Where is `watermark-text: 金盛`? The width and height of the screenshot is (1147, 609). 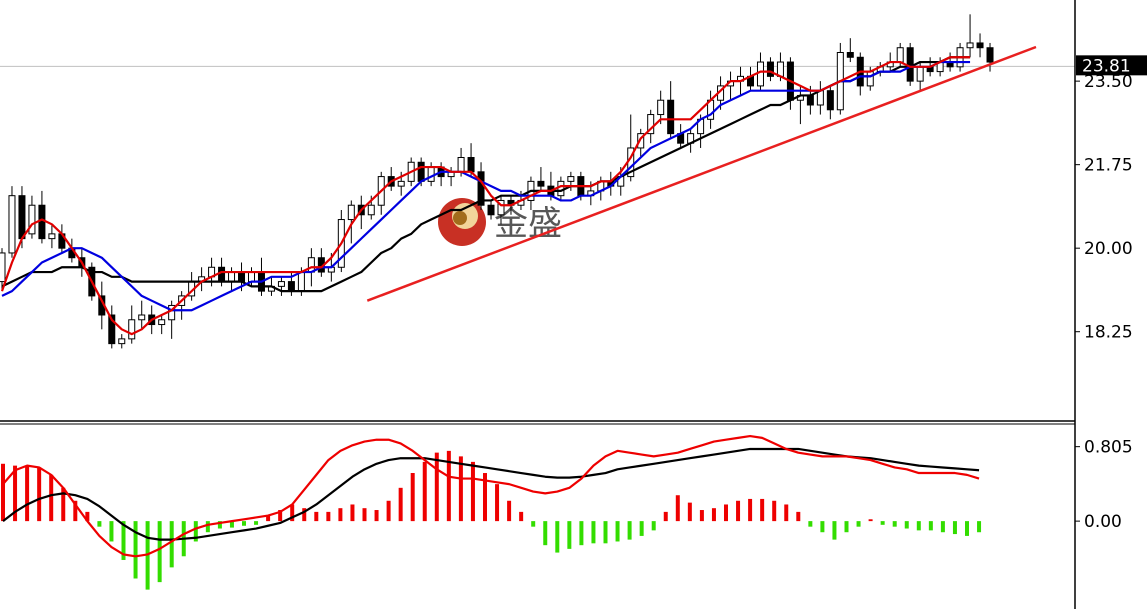
watermark-text: 金盛 is located at coordinates (528, 224).